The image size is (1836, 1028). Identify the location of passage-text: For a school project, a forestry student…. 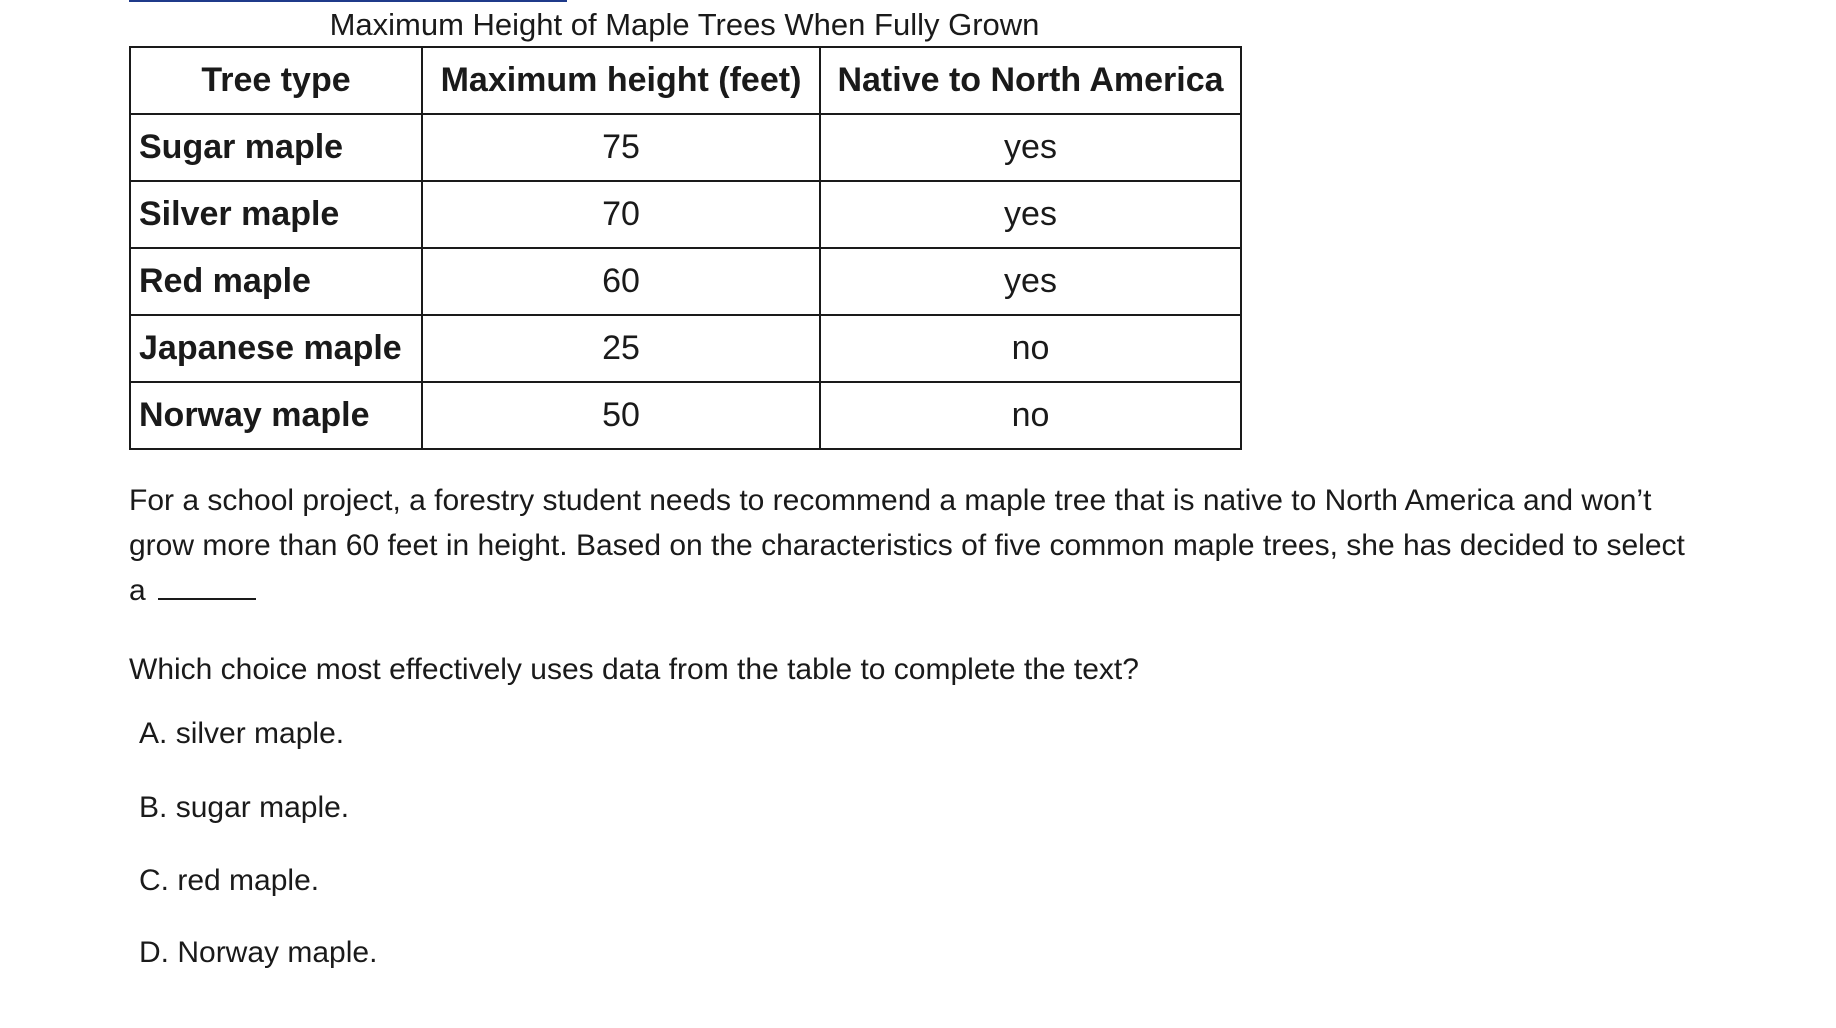
(907, 545).